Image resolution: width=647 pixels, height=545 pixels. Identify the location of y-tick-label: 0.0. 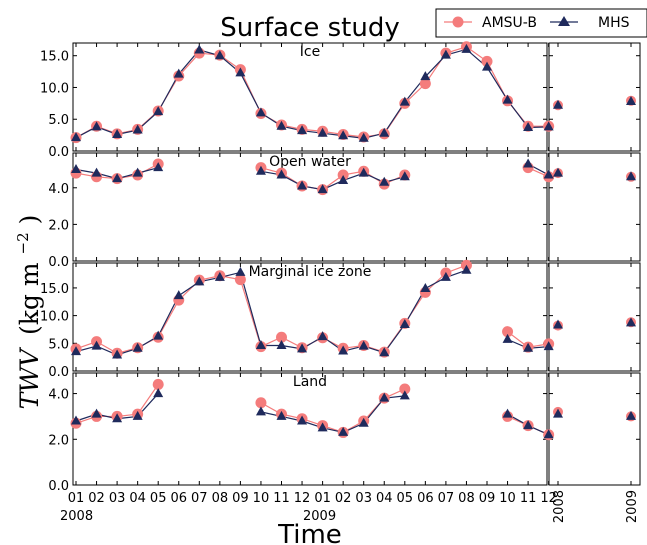
(58, 262).